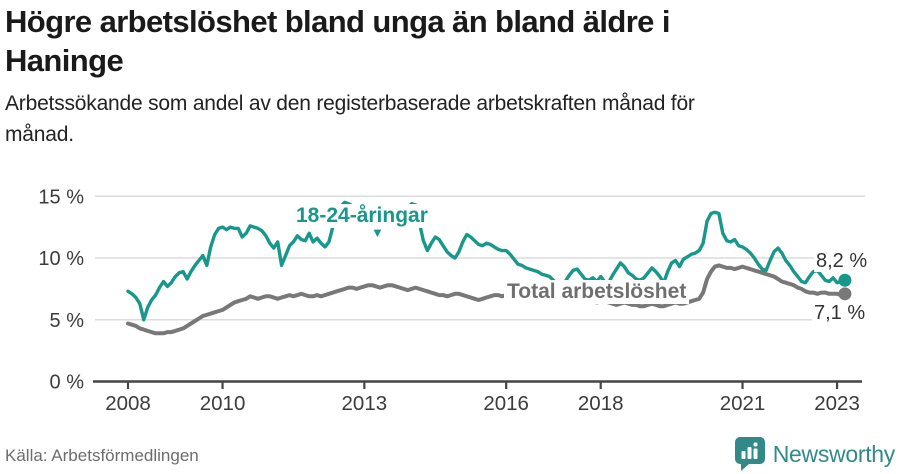  Describe the element at coordinates (102, 455) in the screenshot. I see `source-note: Källa: Arbetsförmedlingen` at that location.